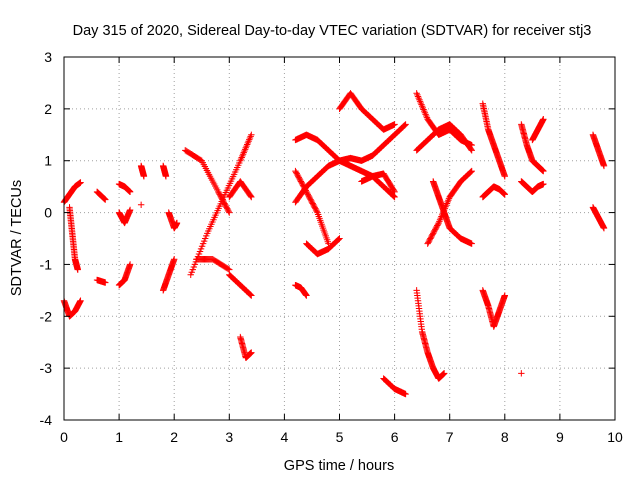 This screenshot has height=480, width=640. I want to click on x-axis-label: GPS time / hours, so click(339, 466).